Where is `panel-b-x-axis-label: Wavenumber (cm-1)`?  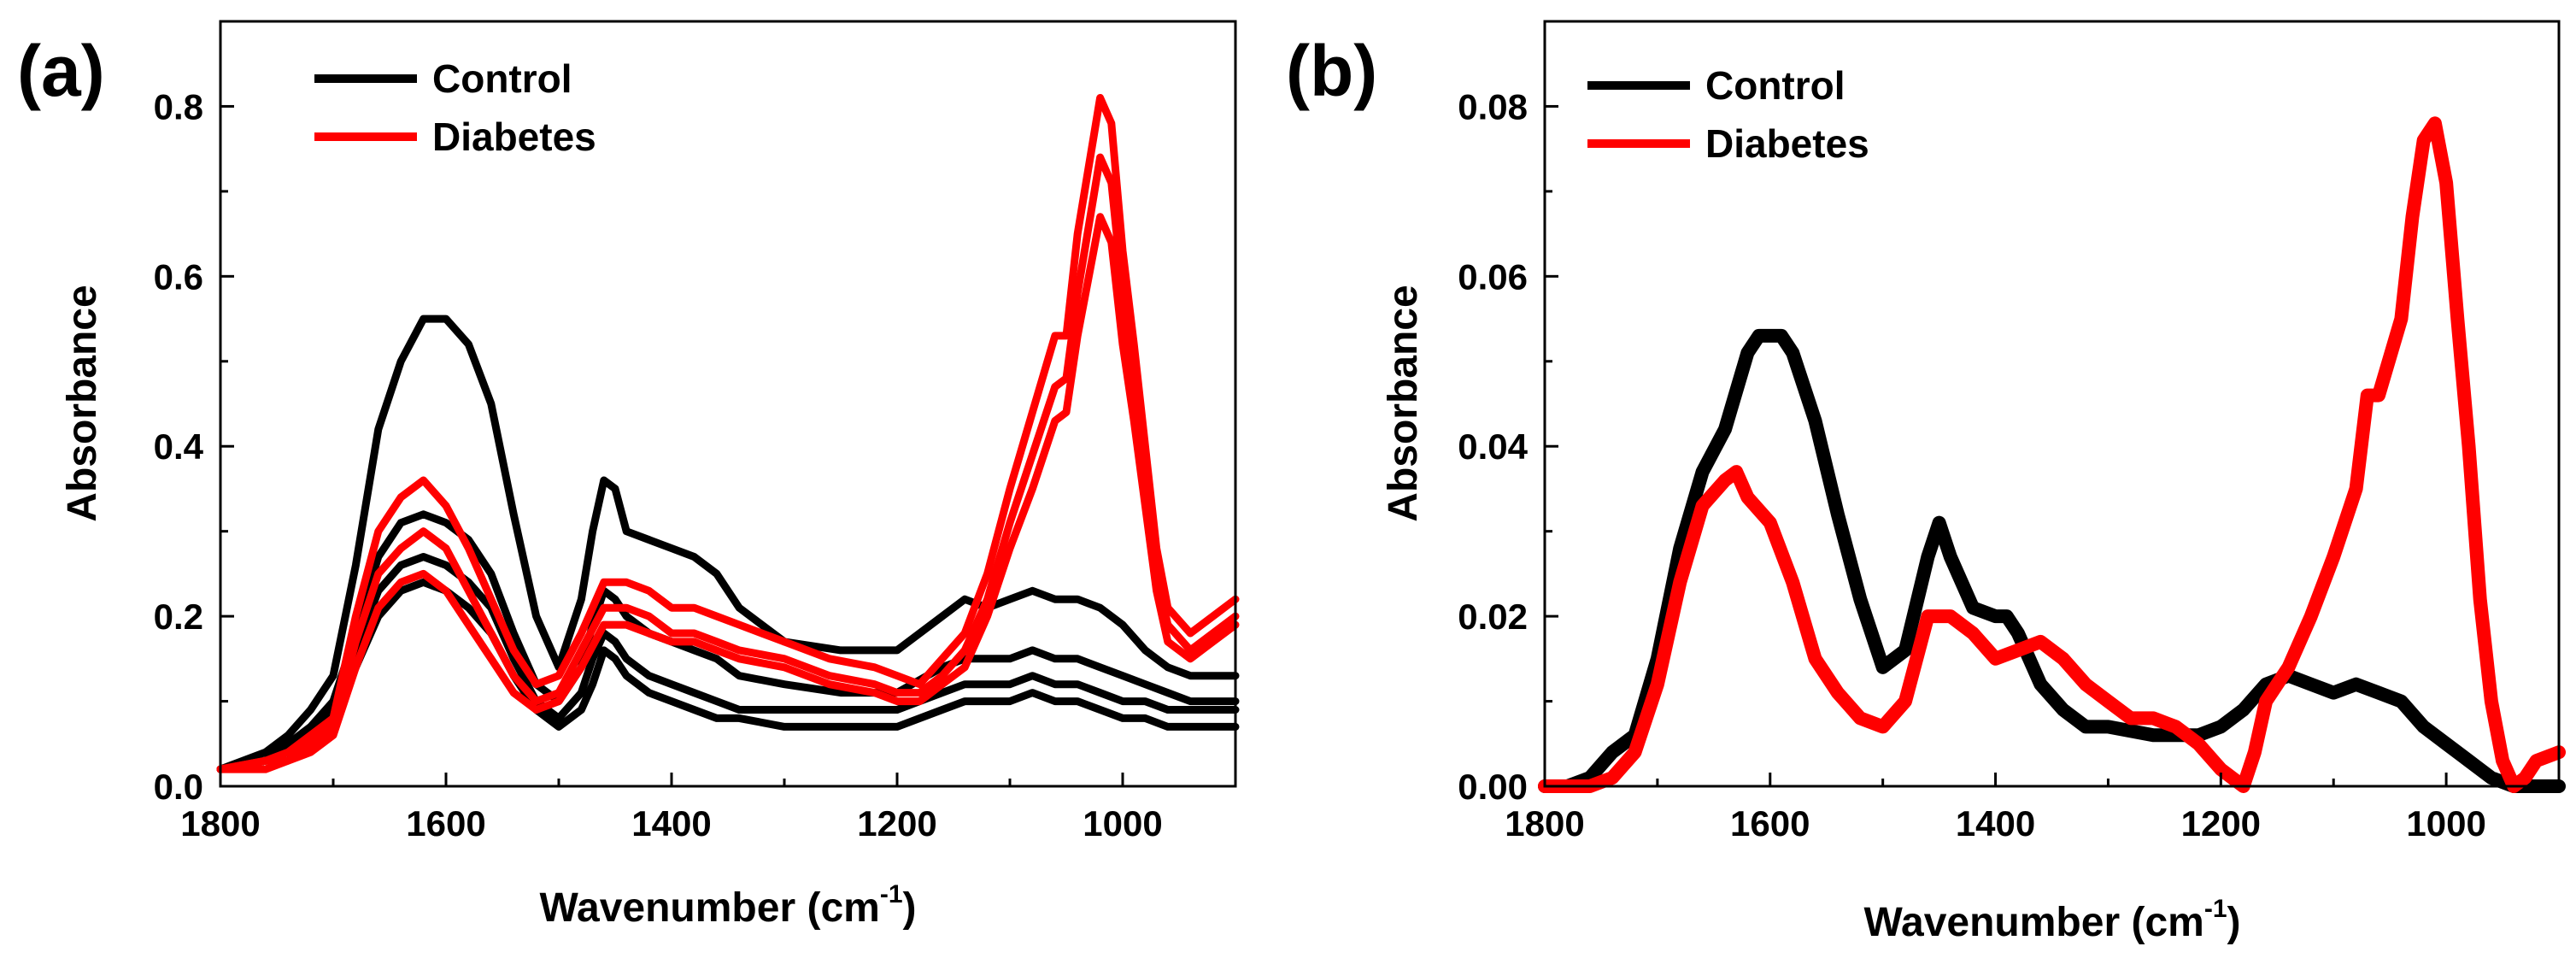 panel-b-x-axis-label: Wavenumber (cm-1) is located at coordinates (2052, 920).